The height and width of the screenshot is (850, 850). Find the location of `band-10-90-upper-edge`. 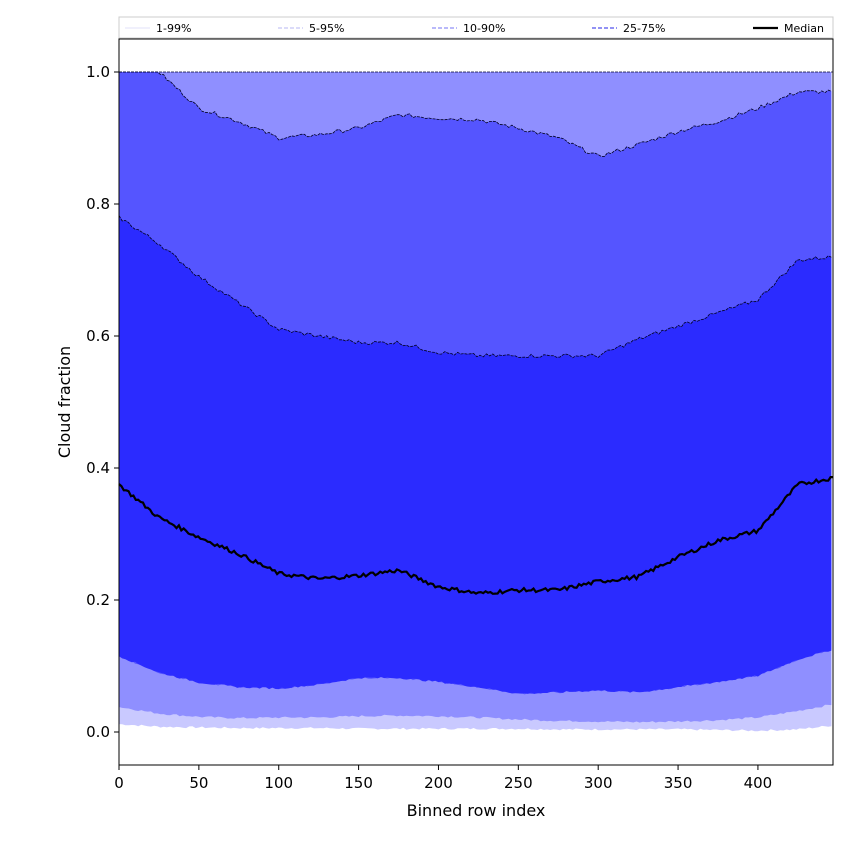

band-10-90-upper-edge is located at coordinates (475, 114).